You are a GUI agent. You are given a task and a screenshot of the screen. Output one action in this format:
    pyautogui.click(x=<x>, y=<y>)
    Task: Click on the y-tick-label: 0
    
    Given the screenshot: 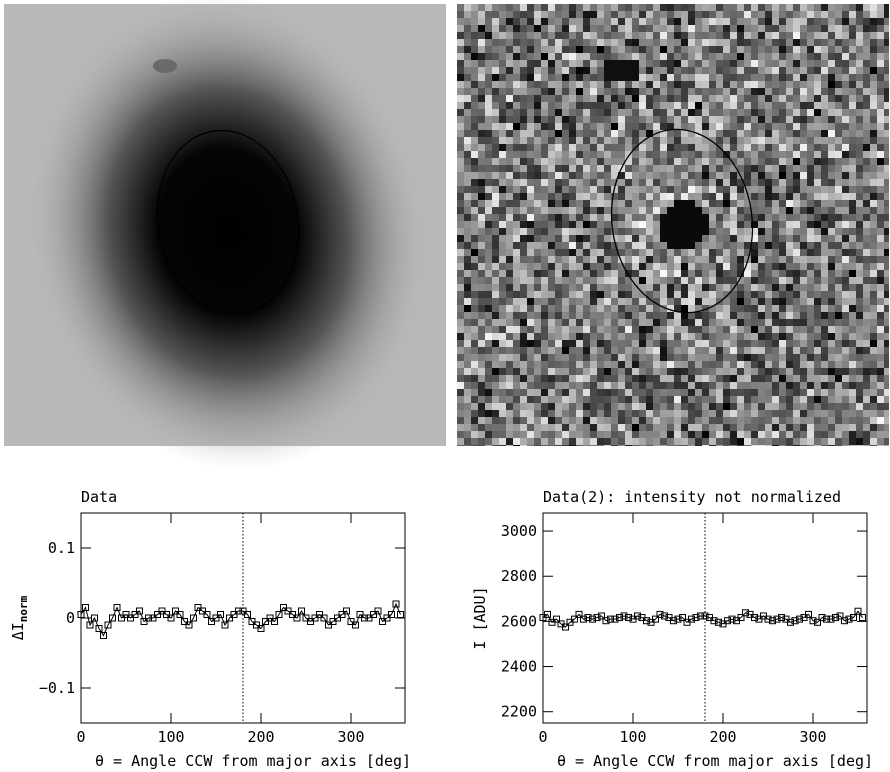 What is the action you would take?
    pyautogui.click(x=70, y=618)
    